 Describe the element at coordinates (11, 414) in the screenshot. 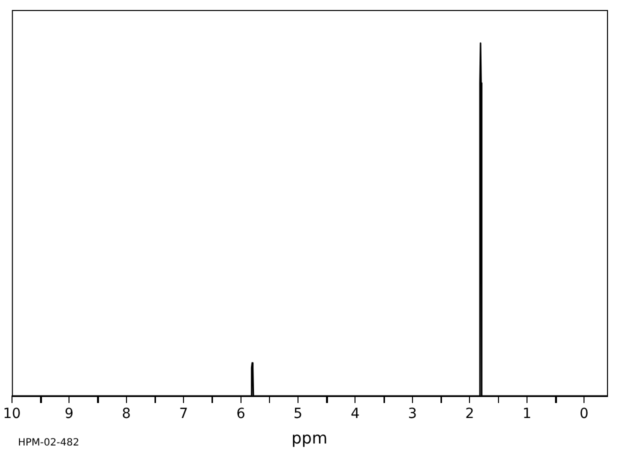

I see `x-tick-label: 10` at that location.